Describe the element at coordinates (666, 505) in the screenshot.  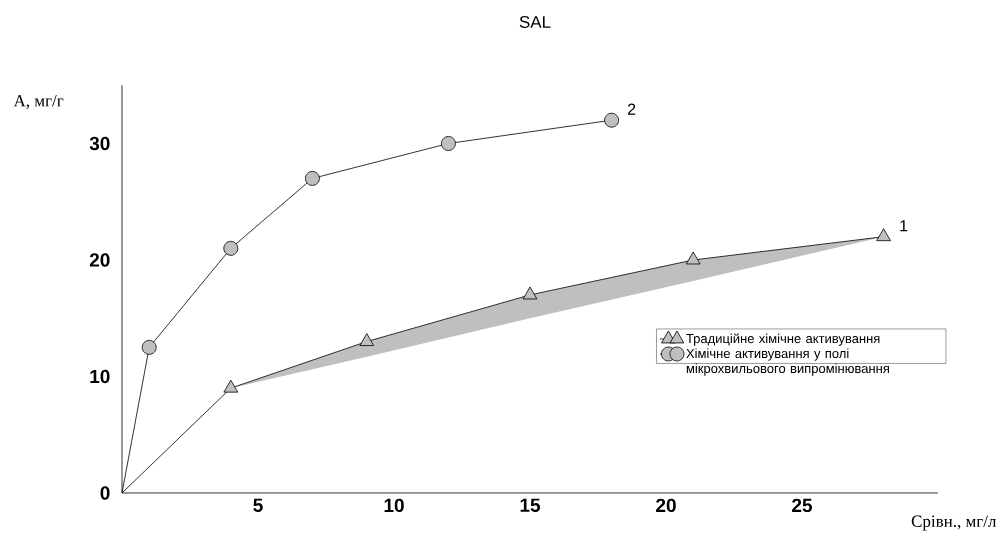
I see `x-tick-label: 20` at that location.